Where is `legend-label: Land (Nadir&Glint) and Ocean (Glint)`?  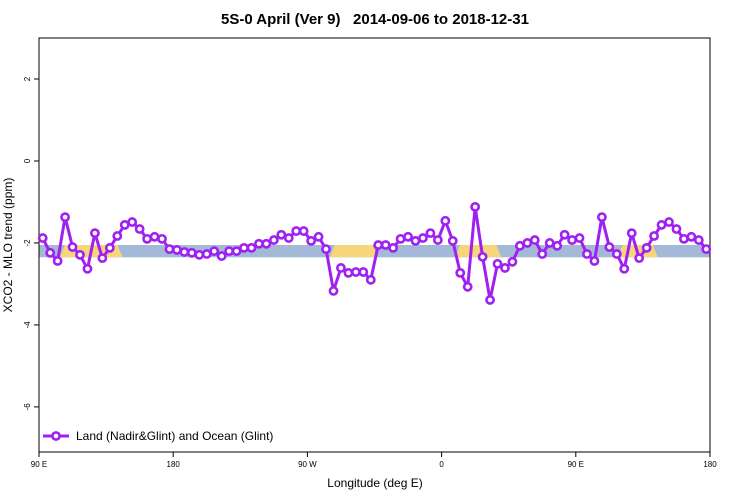
legend-label: Land (Nadir&Glint) and Ocean (Glint) is located at coordinates (174, 436).